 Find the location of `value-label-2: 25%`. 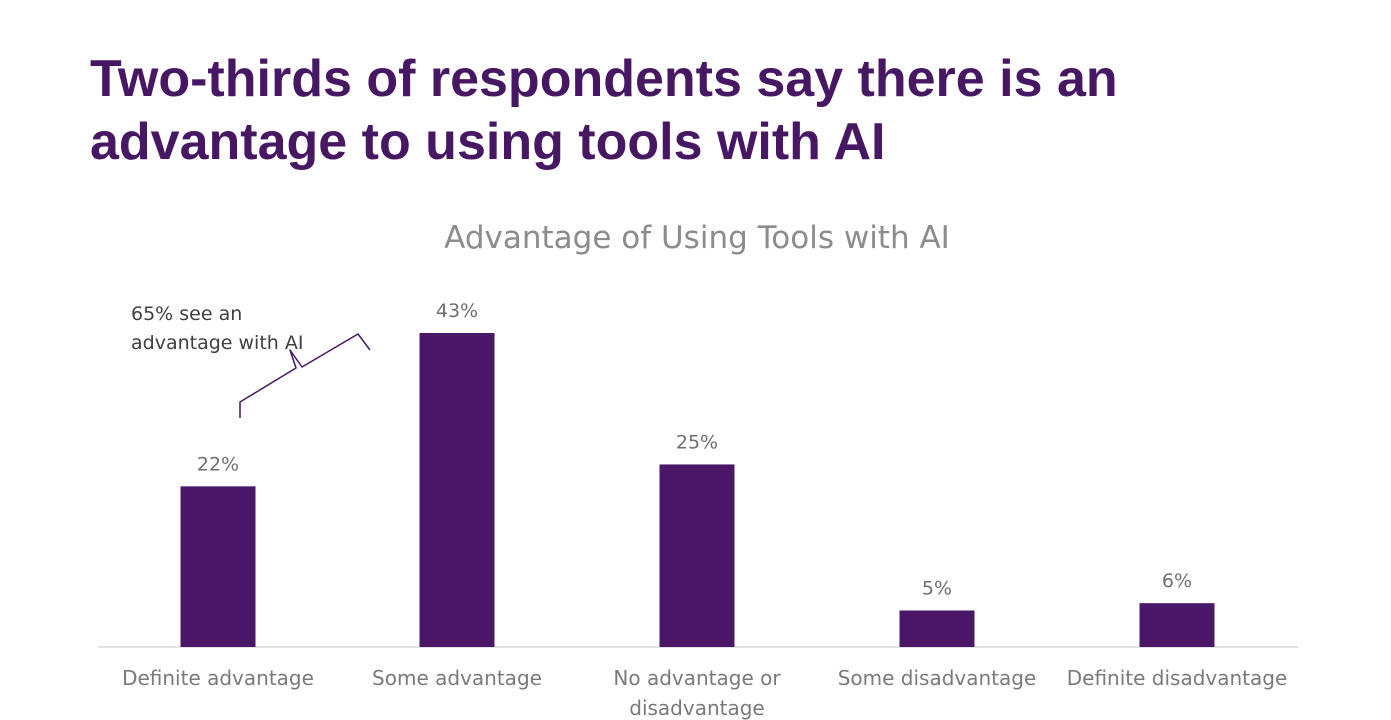

value-label-2: 25% is located at coordinates (697, 442).